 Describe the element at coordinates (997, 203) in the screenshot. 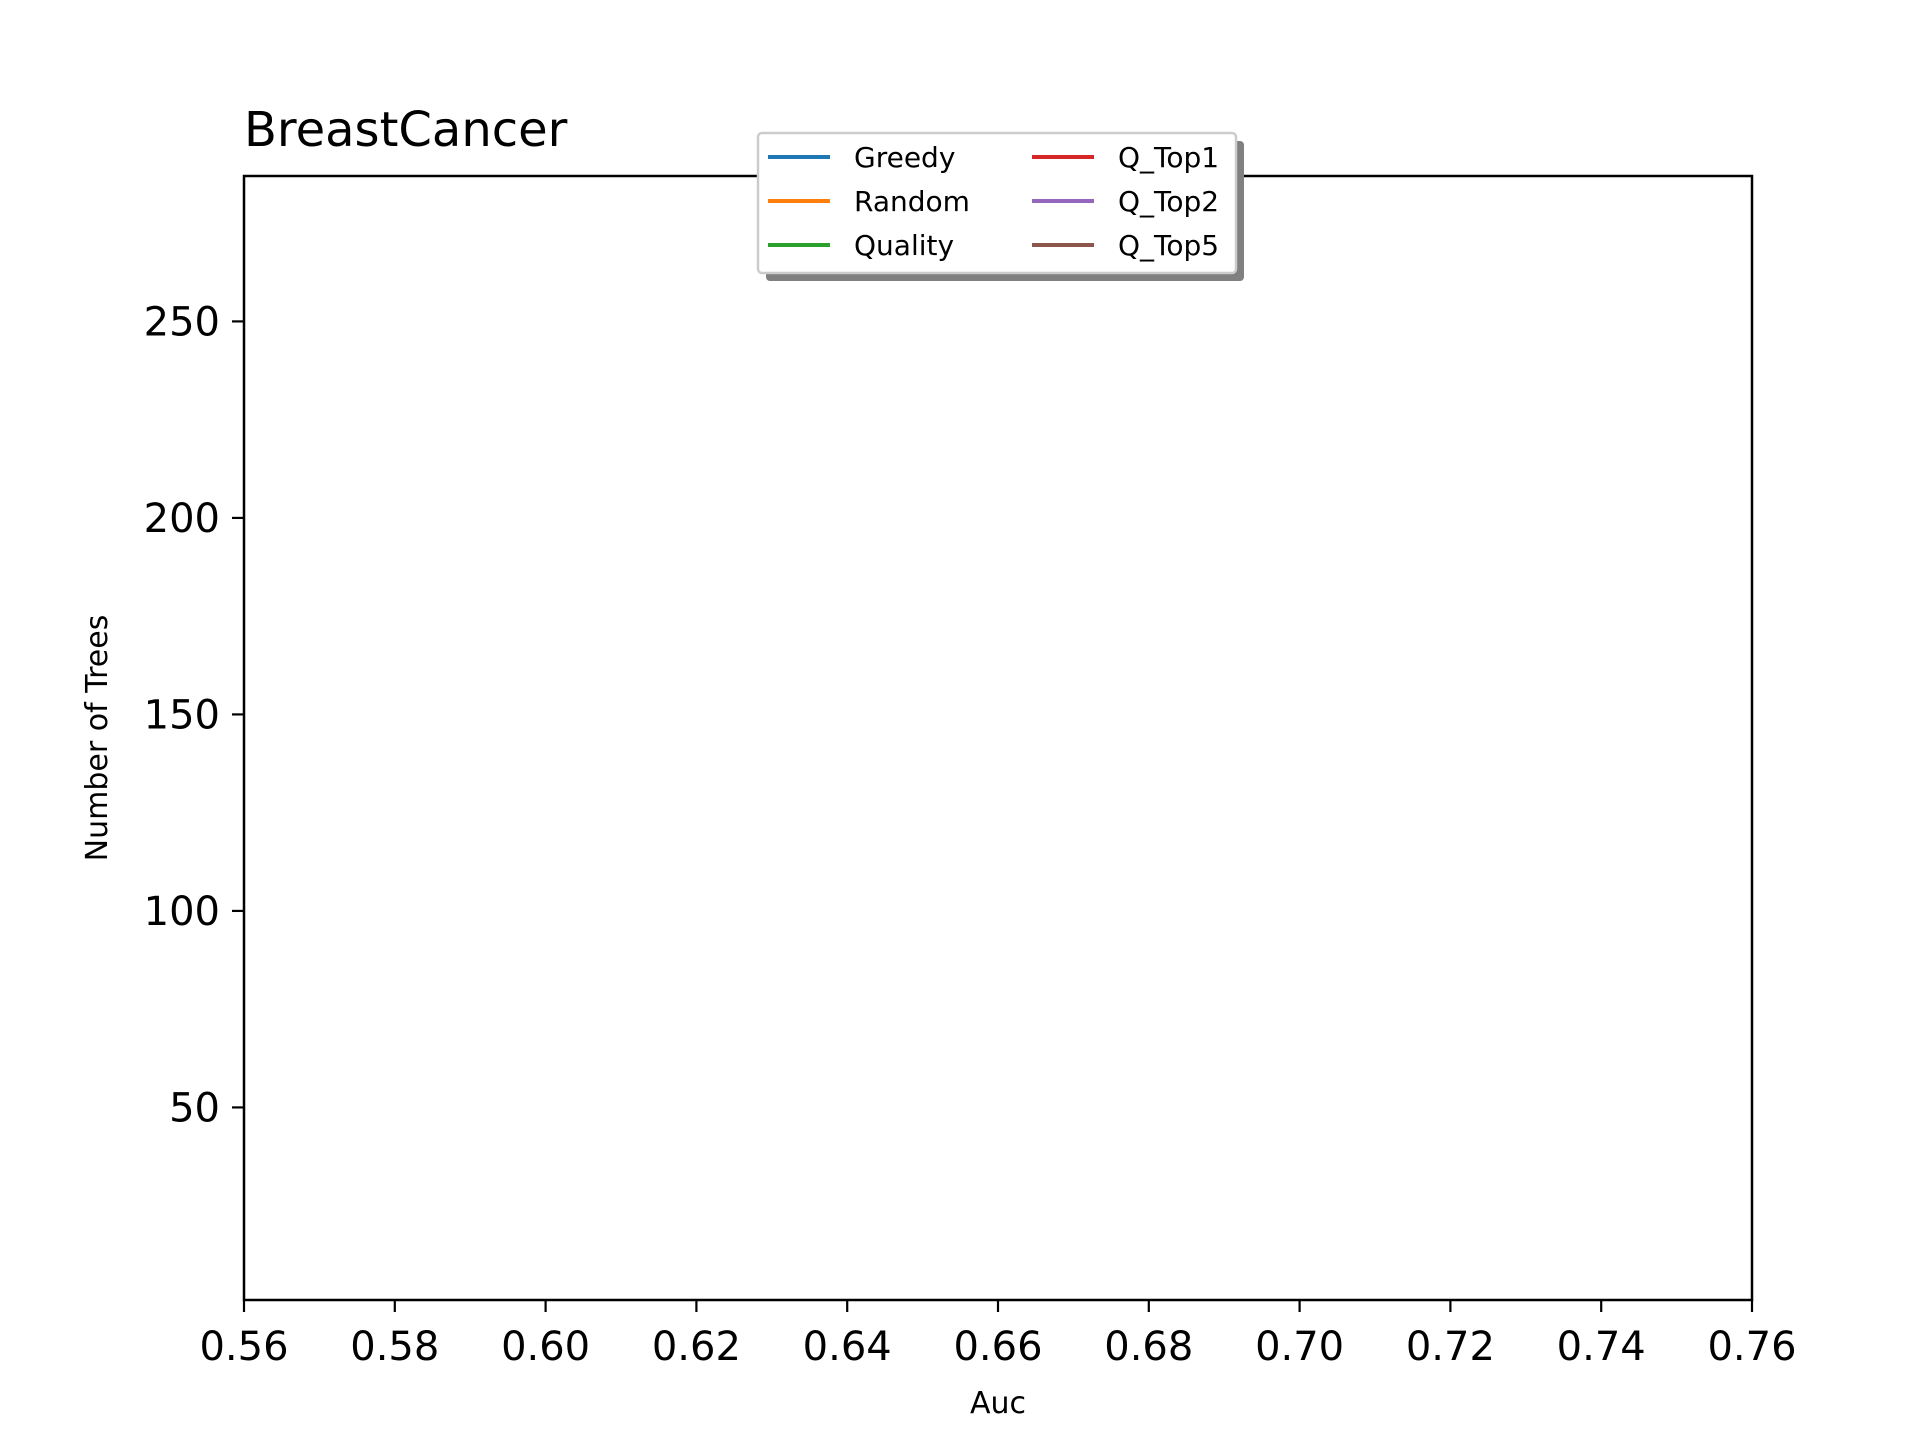

I see `legend-box` at that location.